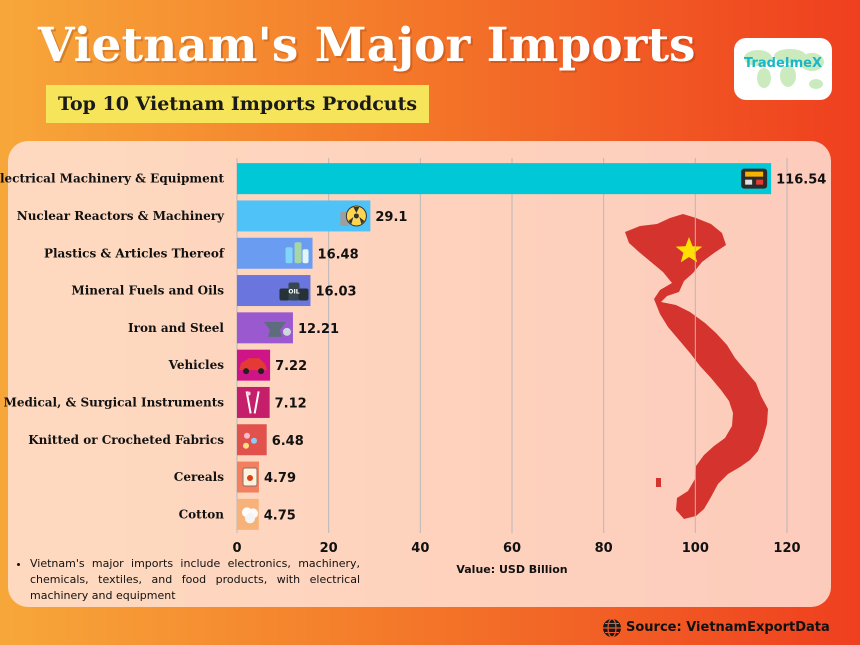 This screenshot has width=860, height=645. I want to click on category-label: Plastics & Articles Thereof, so click(134, 253).